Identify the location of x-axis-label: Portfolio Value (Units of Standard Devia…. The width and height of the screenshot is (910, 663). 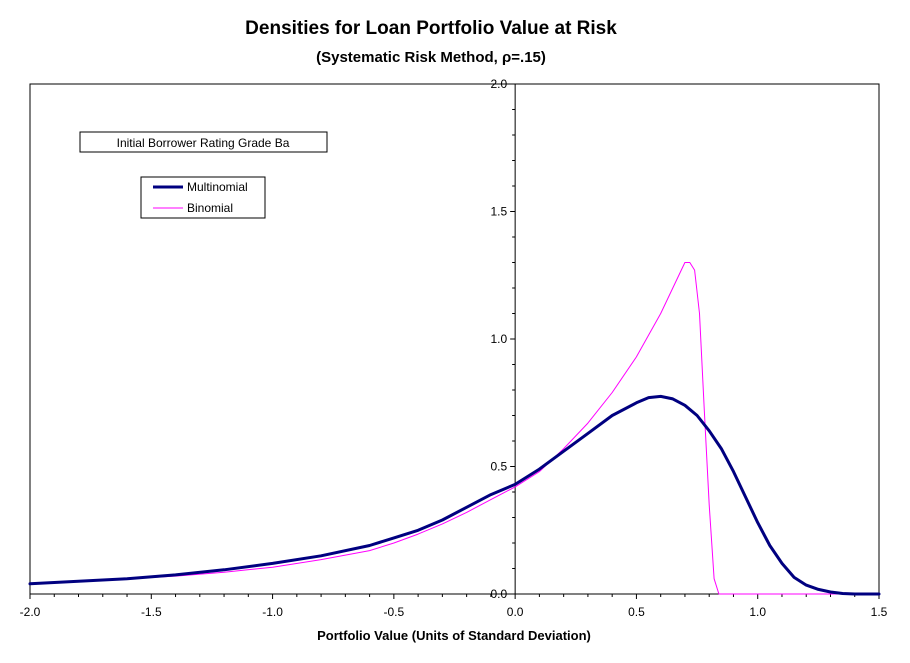
(454, 635).